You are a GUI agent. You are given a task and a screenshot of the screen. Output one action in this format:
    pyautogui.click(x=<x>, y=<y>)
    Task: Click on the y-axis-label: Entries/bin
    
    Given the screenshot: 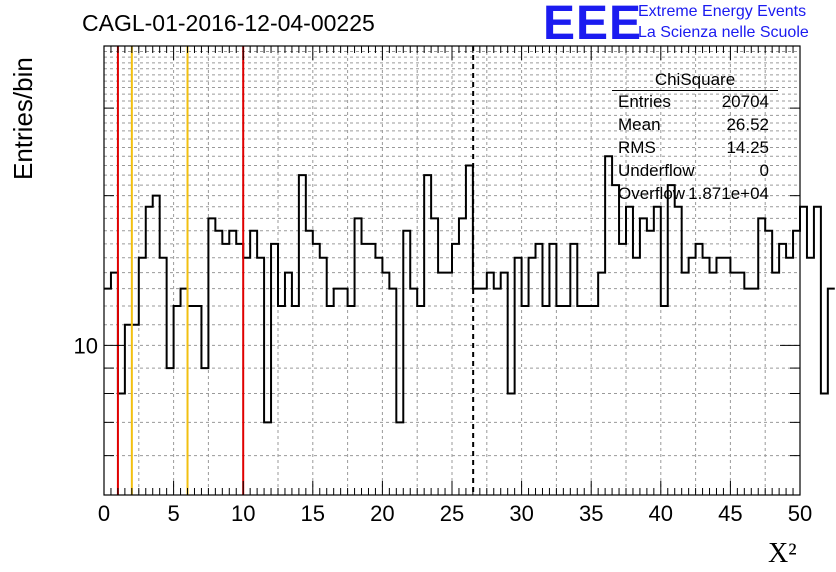 What is the action you would take?
    pyautogui.click(x=23, y=118)
    